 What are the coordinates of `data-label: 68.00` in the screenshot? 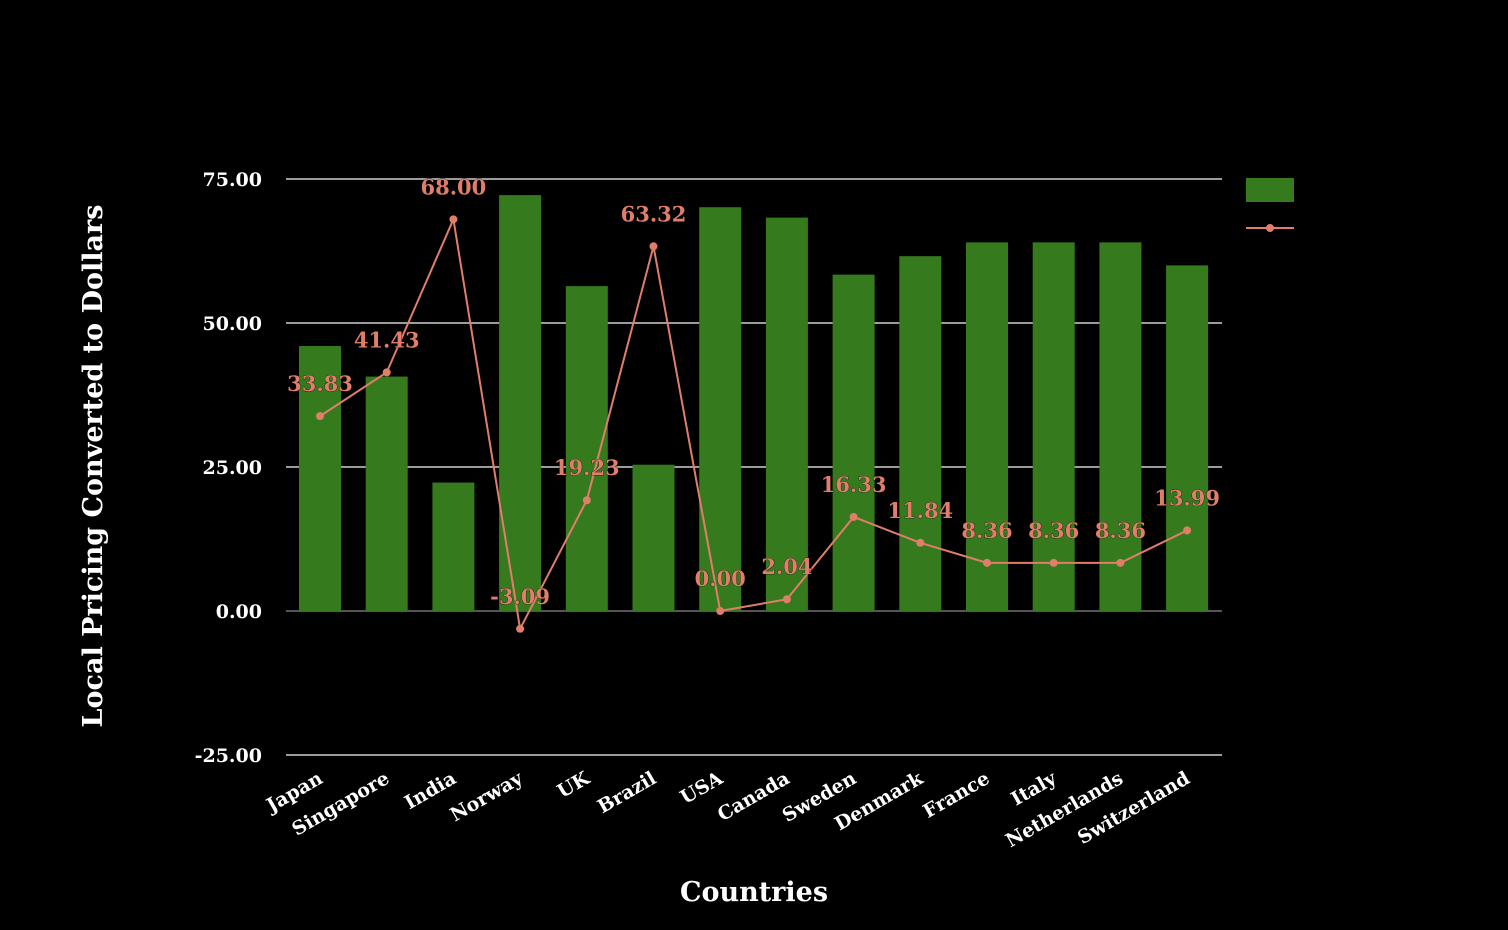 It's located at (454, 186).